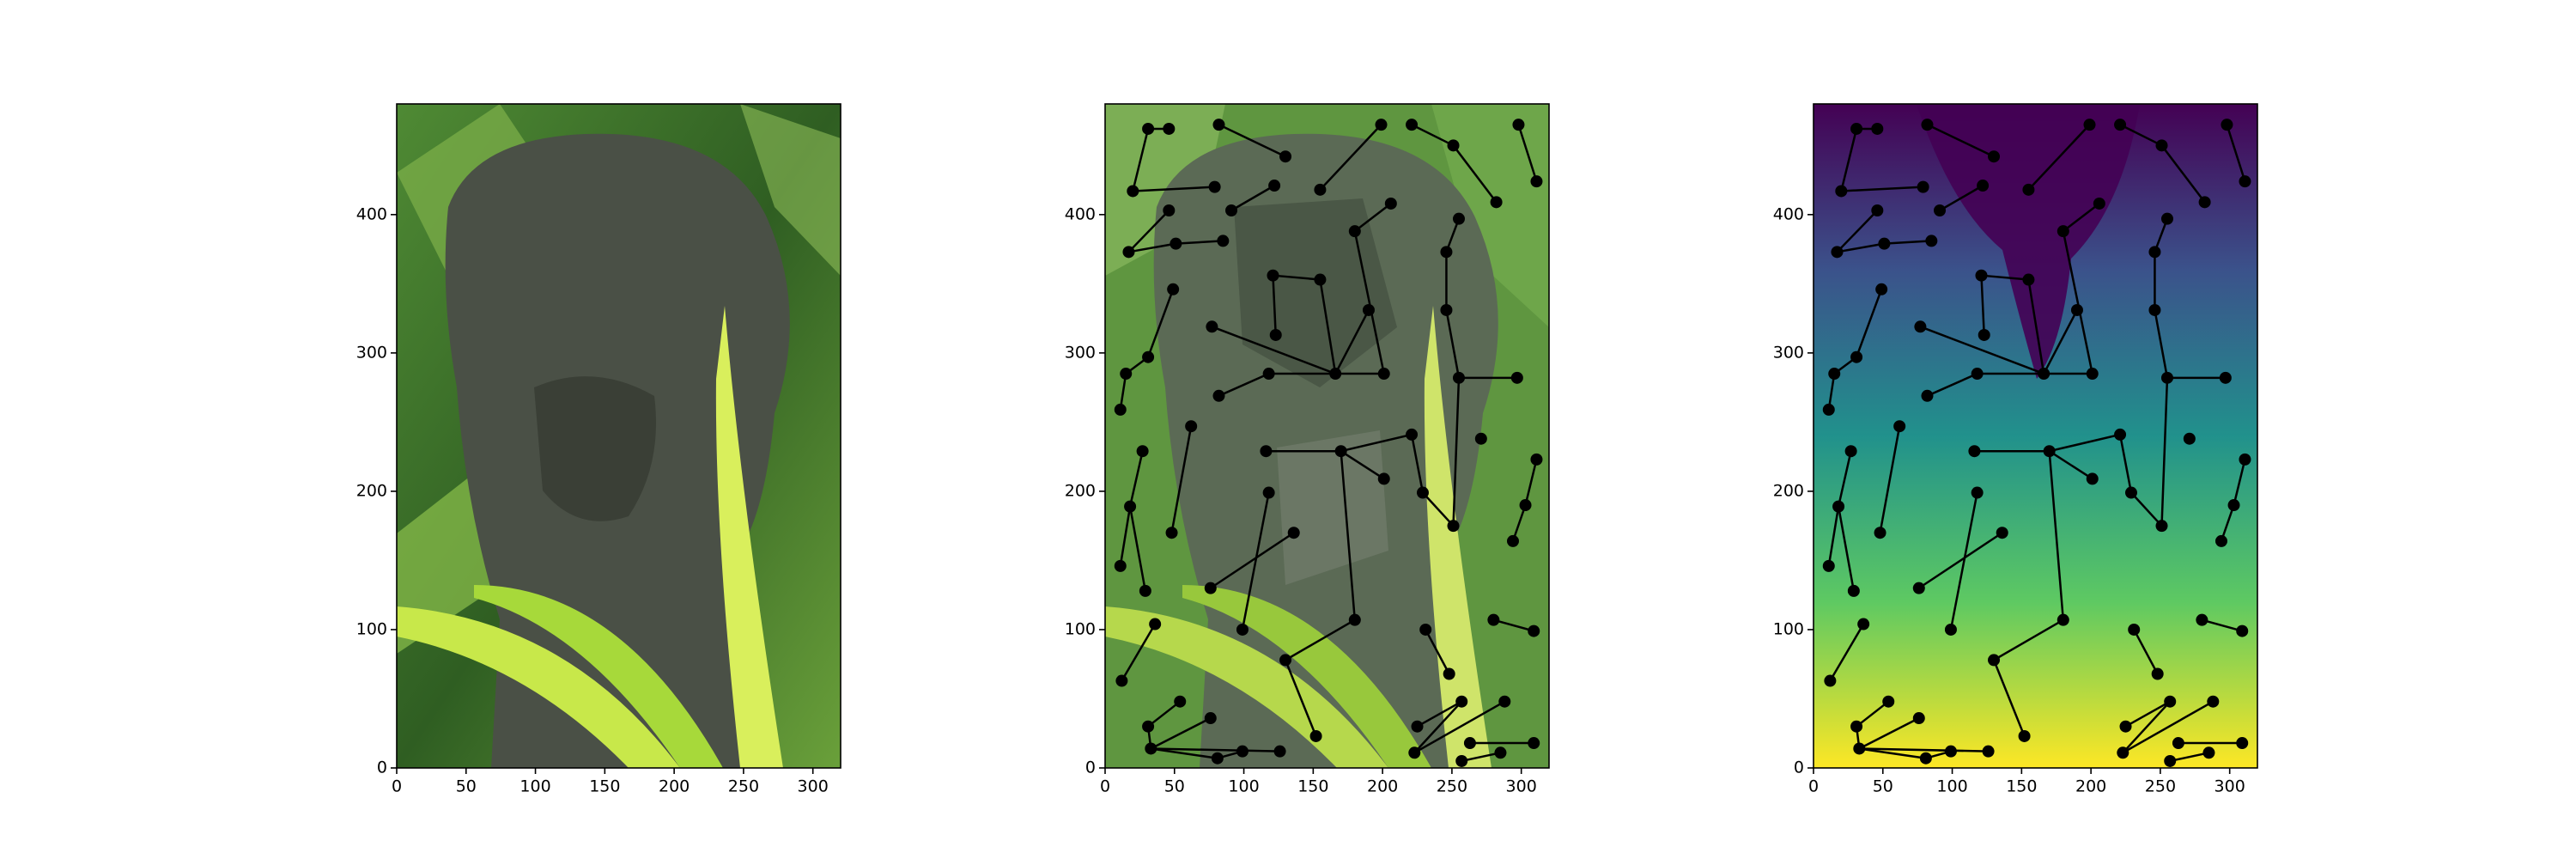 The image size is (2576, 859). Describe the element at coordinates (1080, 628) in the screenshot. I see `y-tick-label: 100` at that location.